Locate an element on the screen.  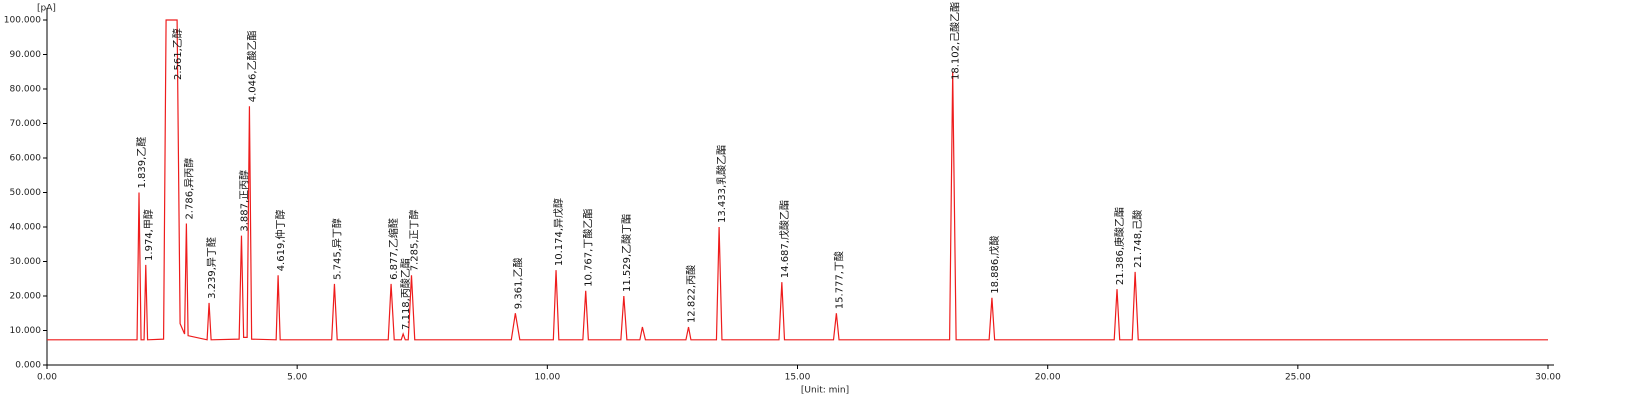
x-tick-label: 30.00 is located at coordinates (1548, 378).